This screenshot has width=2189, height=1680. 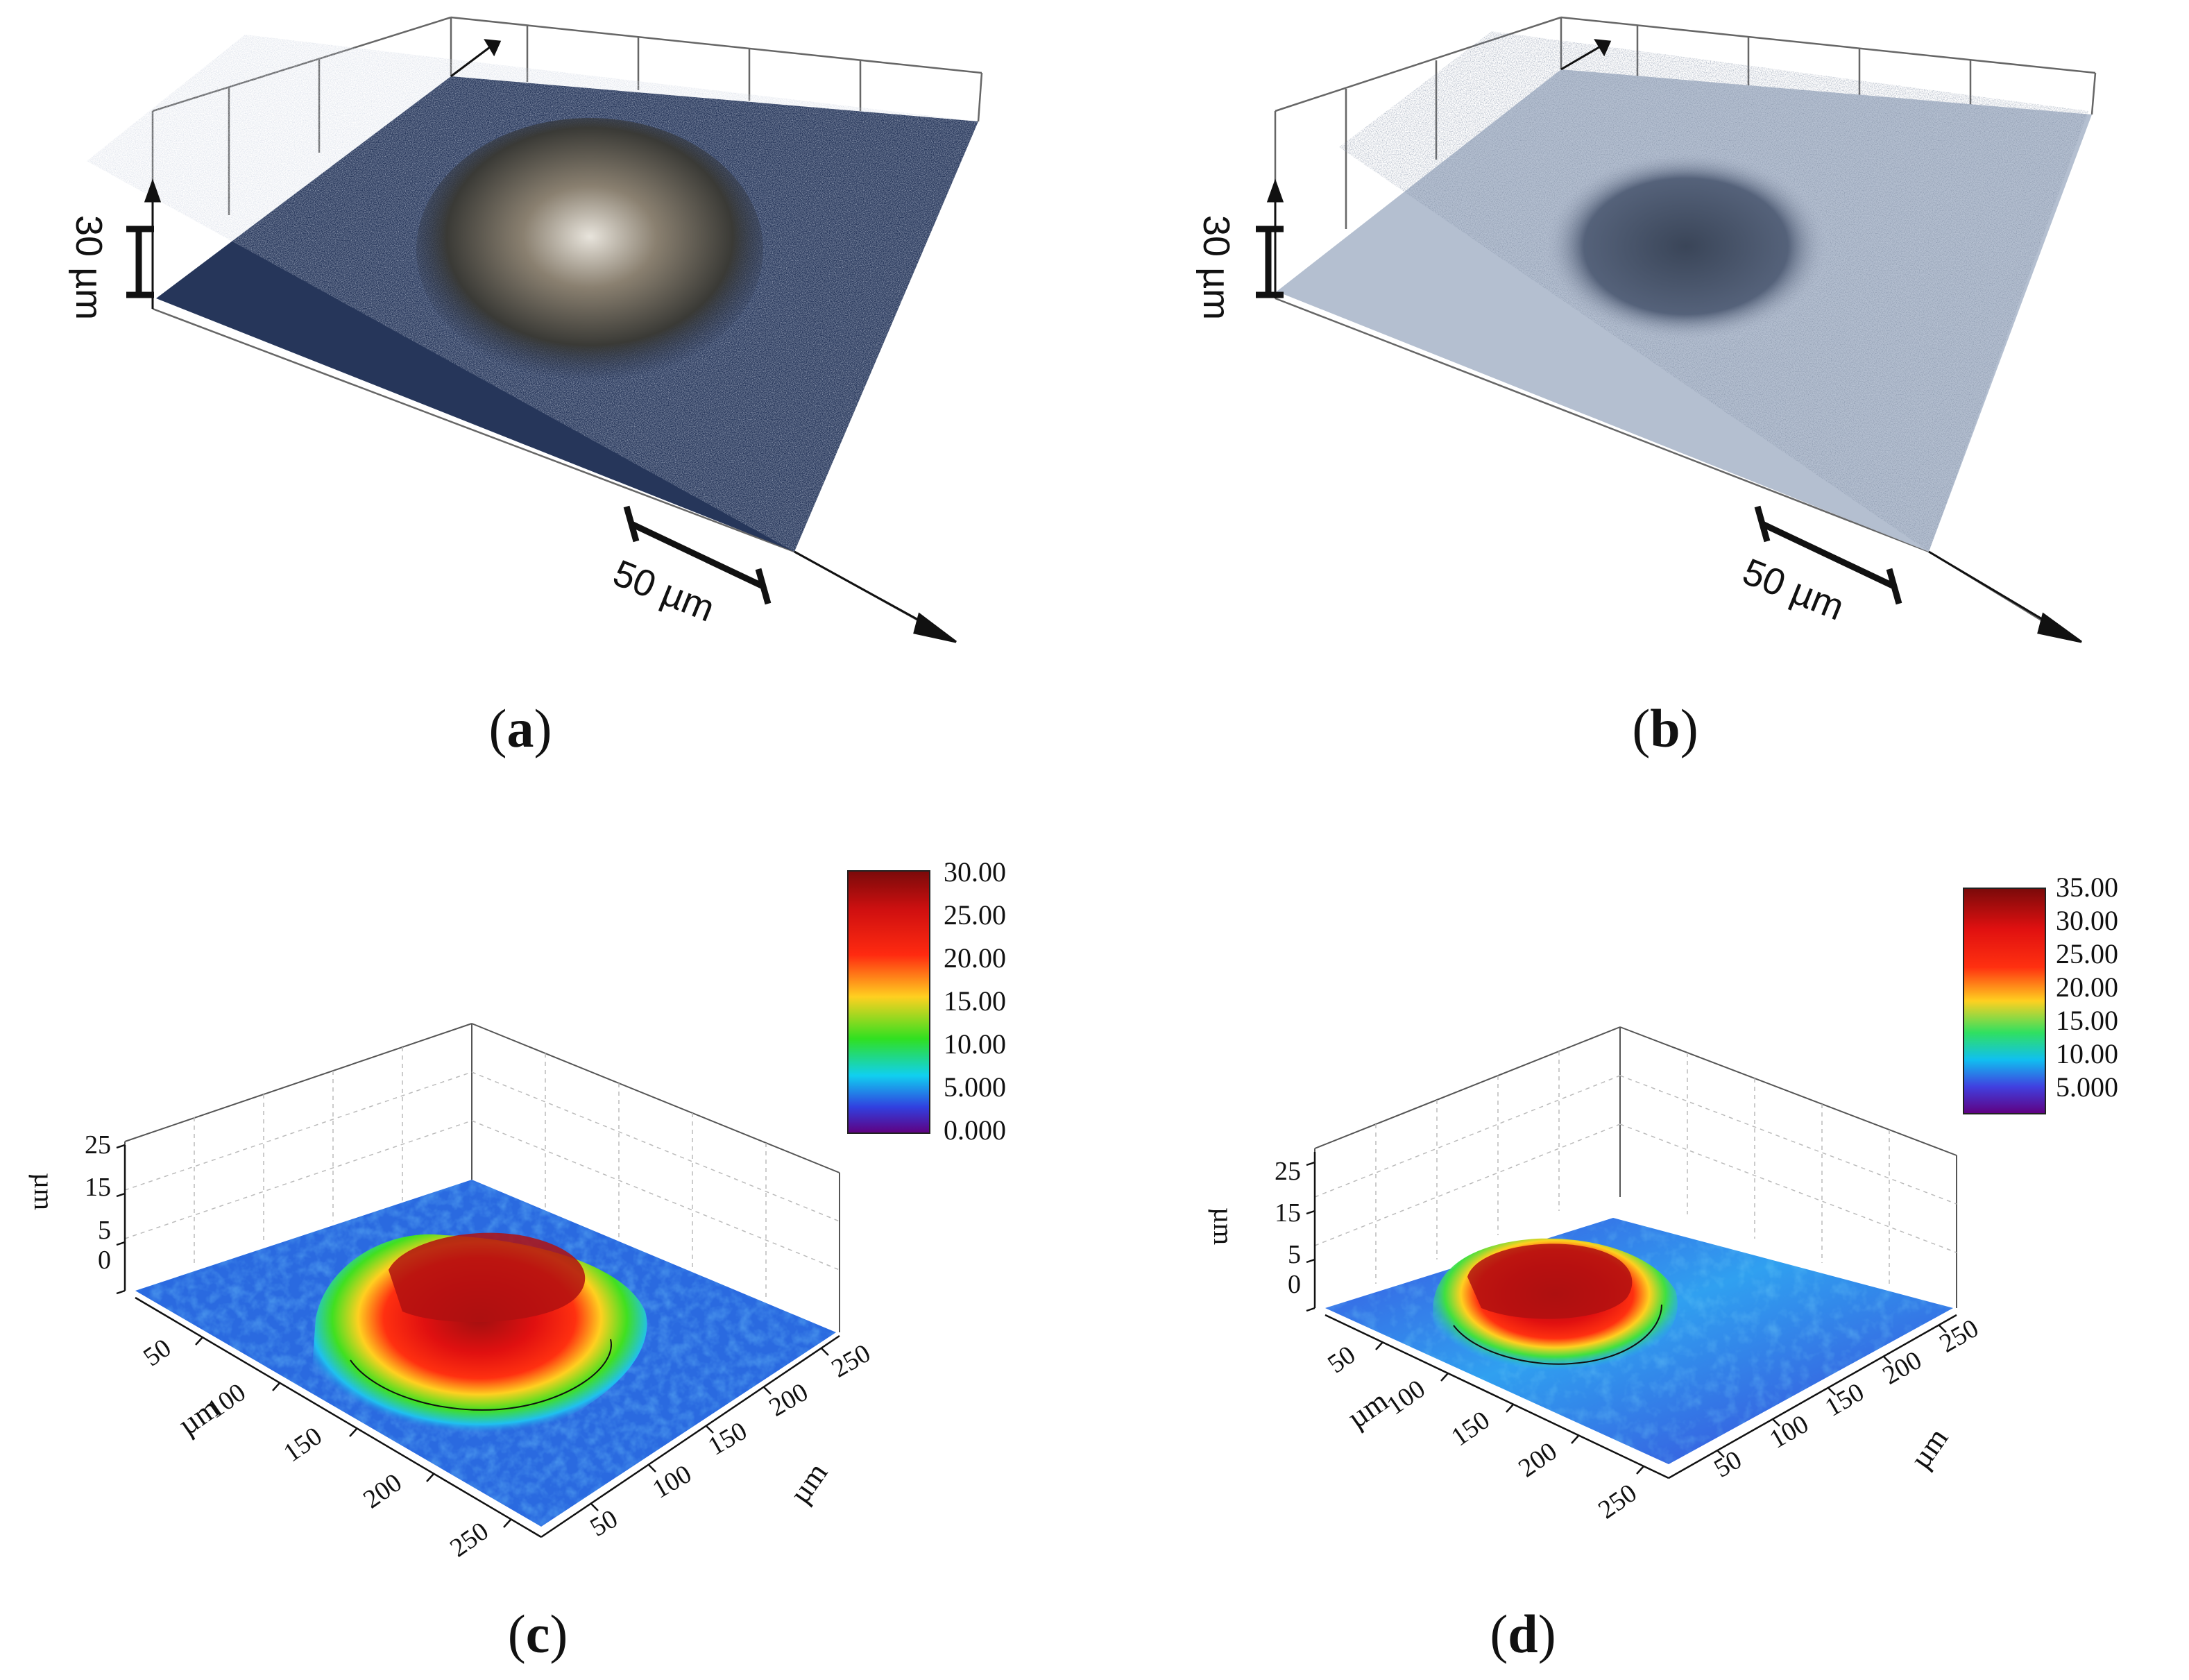 What do you see at coordinates (1368, 1409) in the screenshot?
I see `x-axis-unit: µm` at bounding box center [1368, 1409].